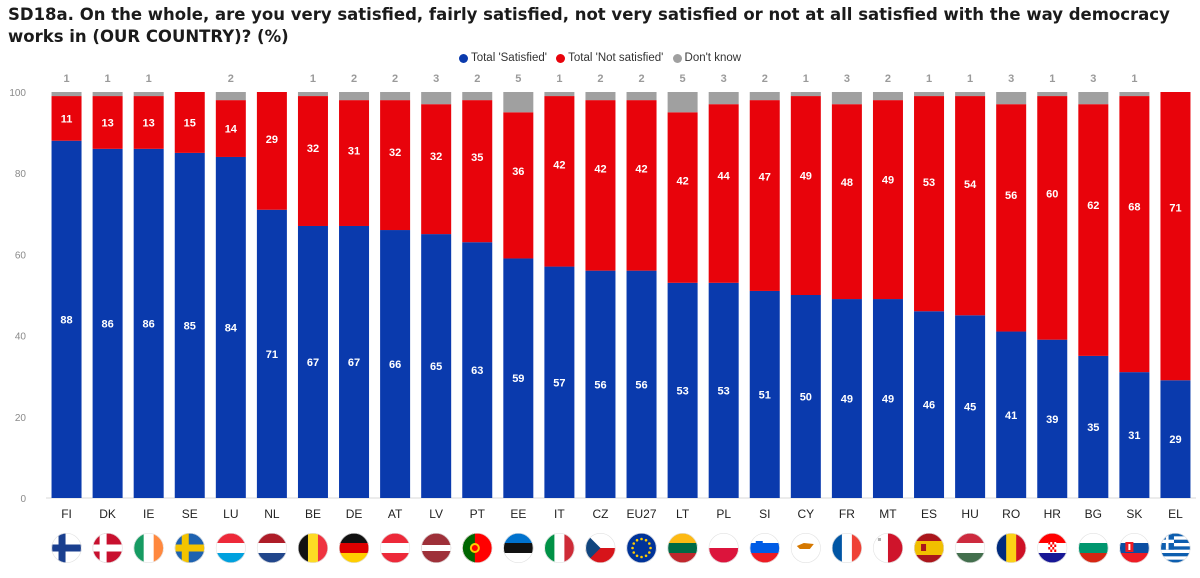 The image size is (1200, 578). Describe the element at coordinates (231, 328) in the screenshot. I see `data-label-satisfied: 84` at that location.